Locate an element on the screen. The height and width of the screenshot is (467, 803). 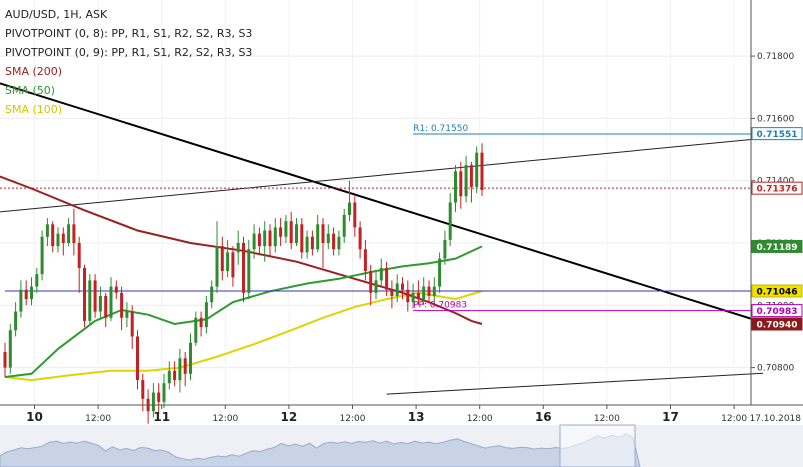
price-tag: 0.70940 is located at coordinates (777, 324).